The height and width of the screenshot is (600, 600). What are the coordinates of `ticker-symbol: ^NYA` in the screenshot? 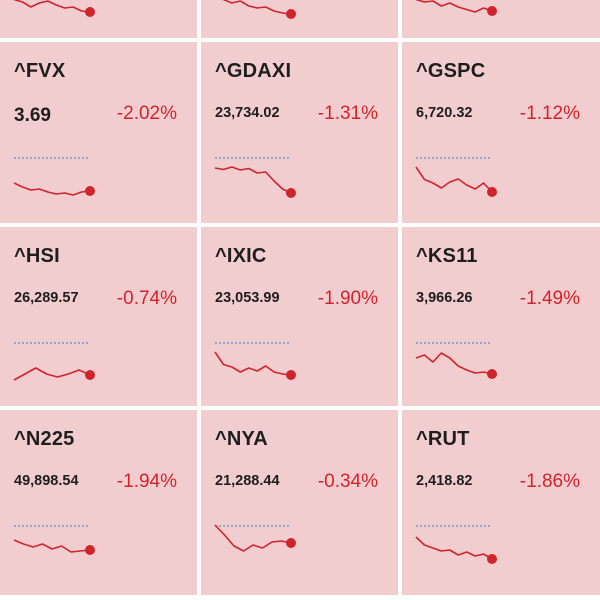 It's located at (241, 439).